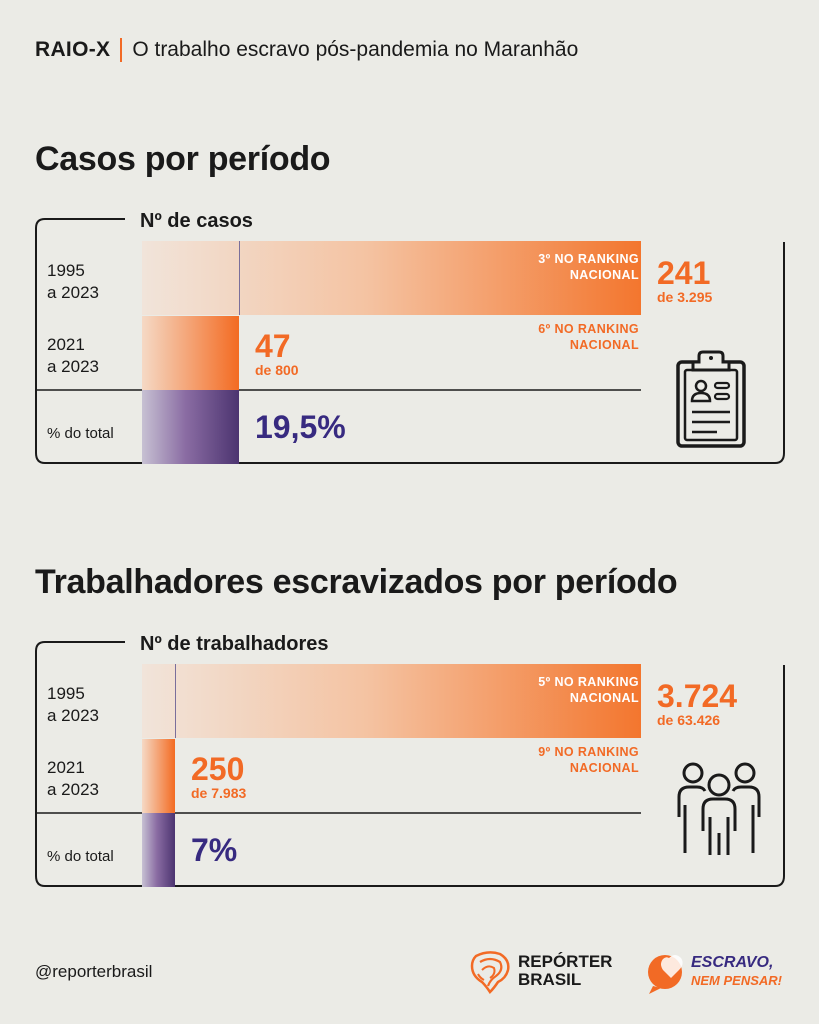 This screenshot has width=819, height=1024. I want to click on header-kicker: RAIO-X, so click(73, 49).